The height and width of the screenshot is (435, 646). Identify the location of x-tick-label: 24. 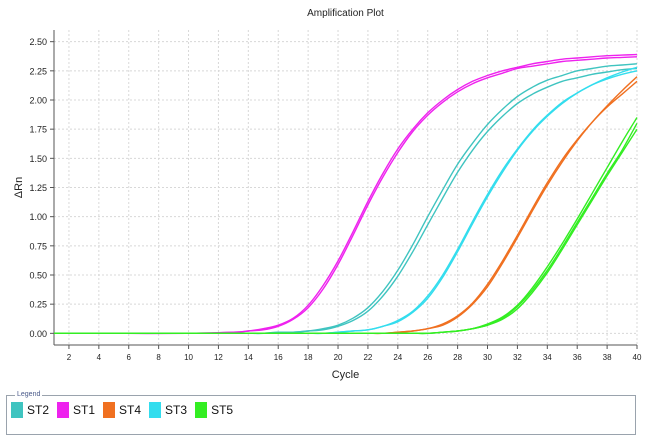
(397, 357).